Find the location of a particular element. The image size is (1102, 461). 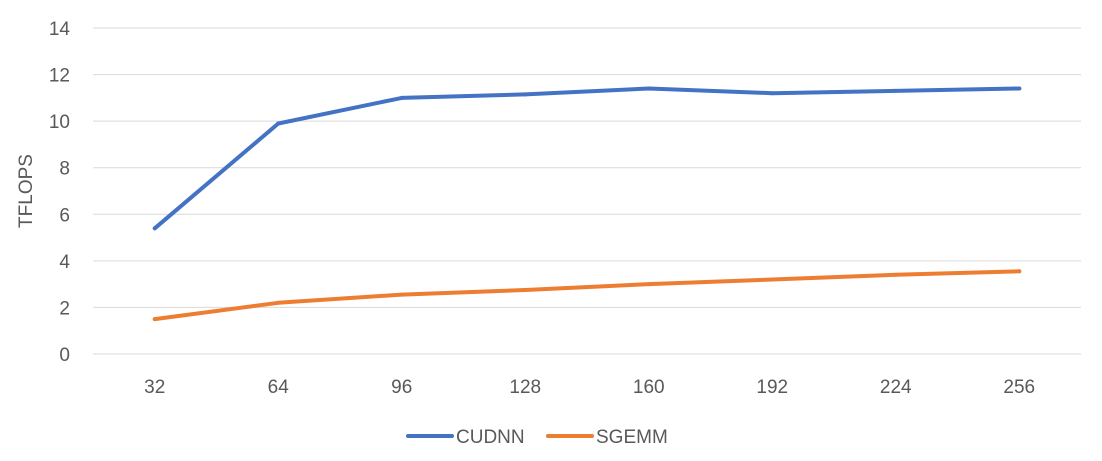

y-tick-label: 2 is located at coordinates (64, 308).